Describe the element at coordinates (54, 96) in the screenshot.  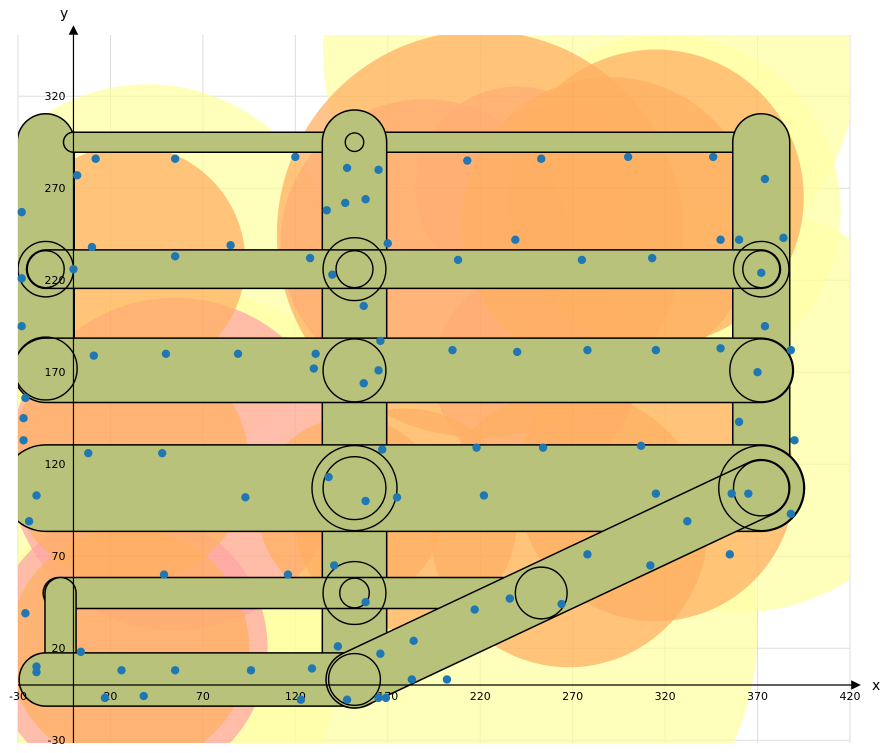
I see `y-tick-label: 320` at that location.